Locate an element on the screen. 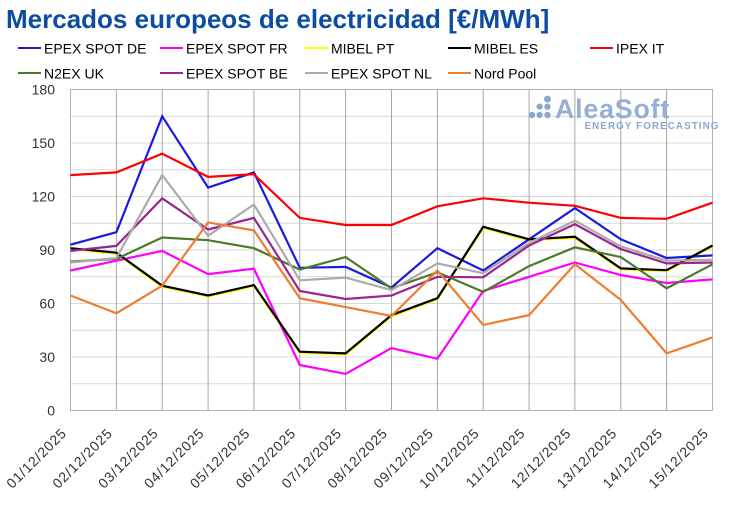 The width and height of the screenshot is (730, 509). svg-text: 90 is located at coordinates (47, 250).